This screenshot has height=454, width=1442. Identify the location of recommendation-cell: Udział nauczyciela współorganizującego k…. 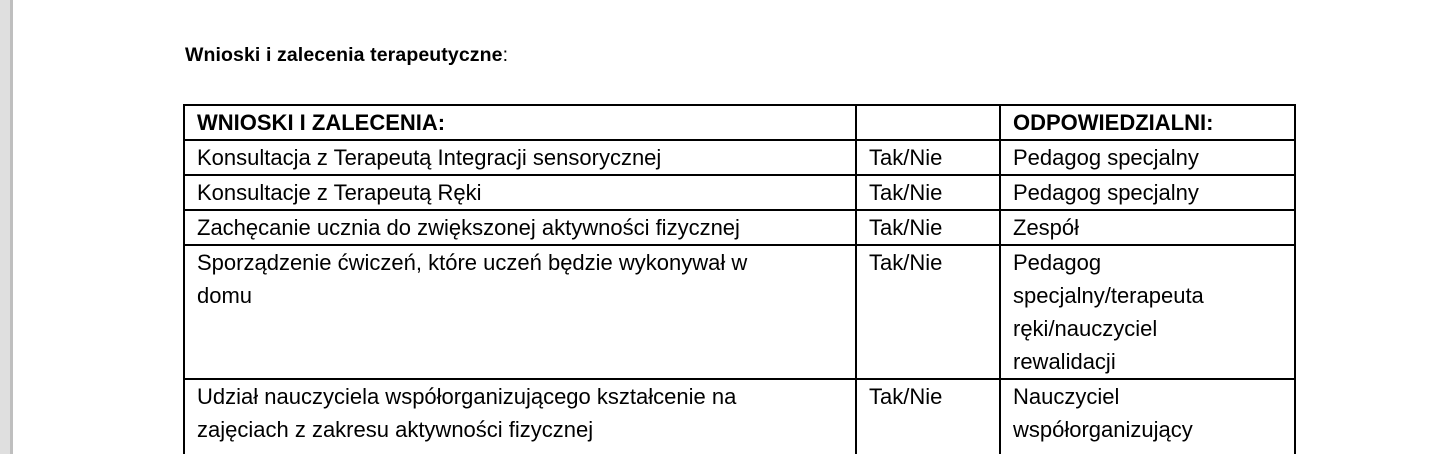
(520, 416).